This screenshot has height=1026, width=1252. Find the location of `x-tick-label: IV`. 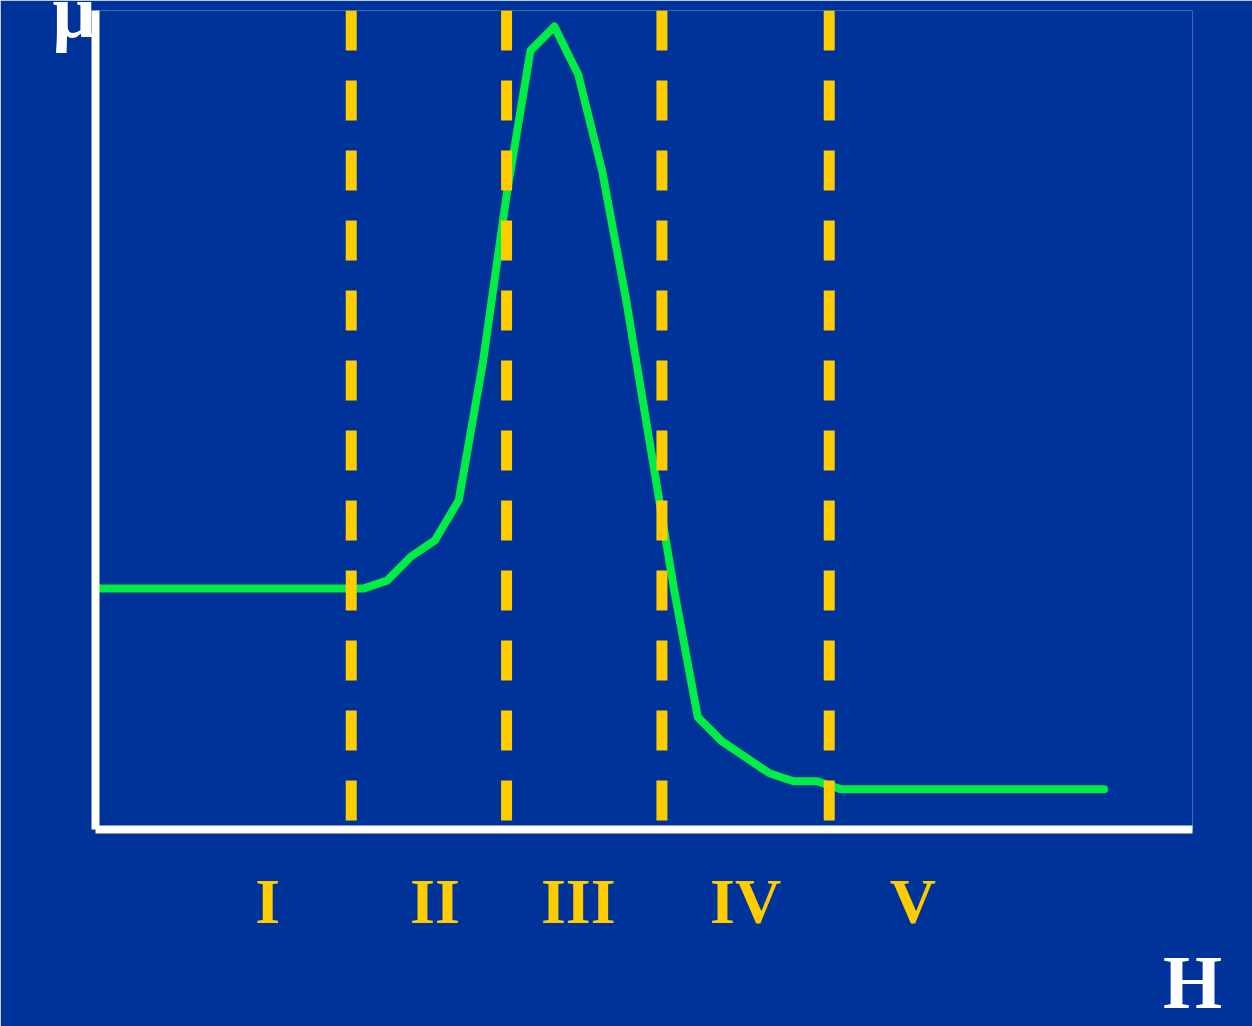

x-tick-label: IV is located at coordinates (746, 901).